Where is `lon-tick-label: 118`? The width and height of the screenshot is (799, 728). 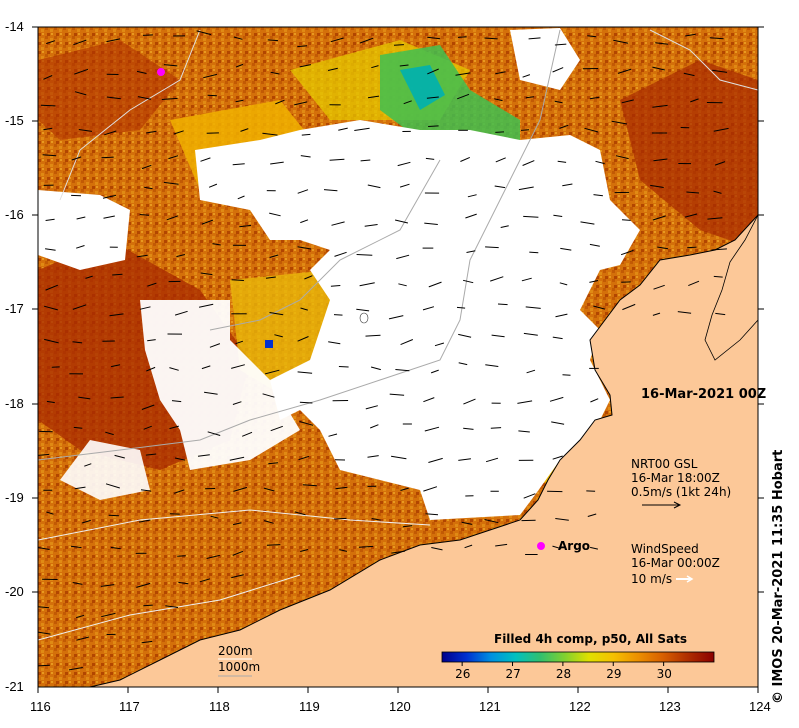 lon-tick-label: 118 is located at coordinates (219, 706).